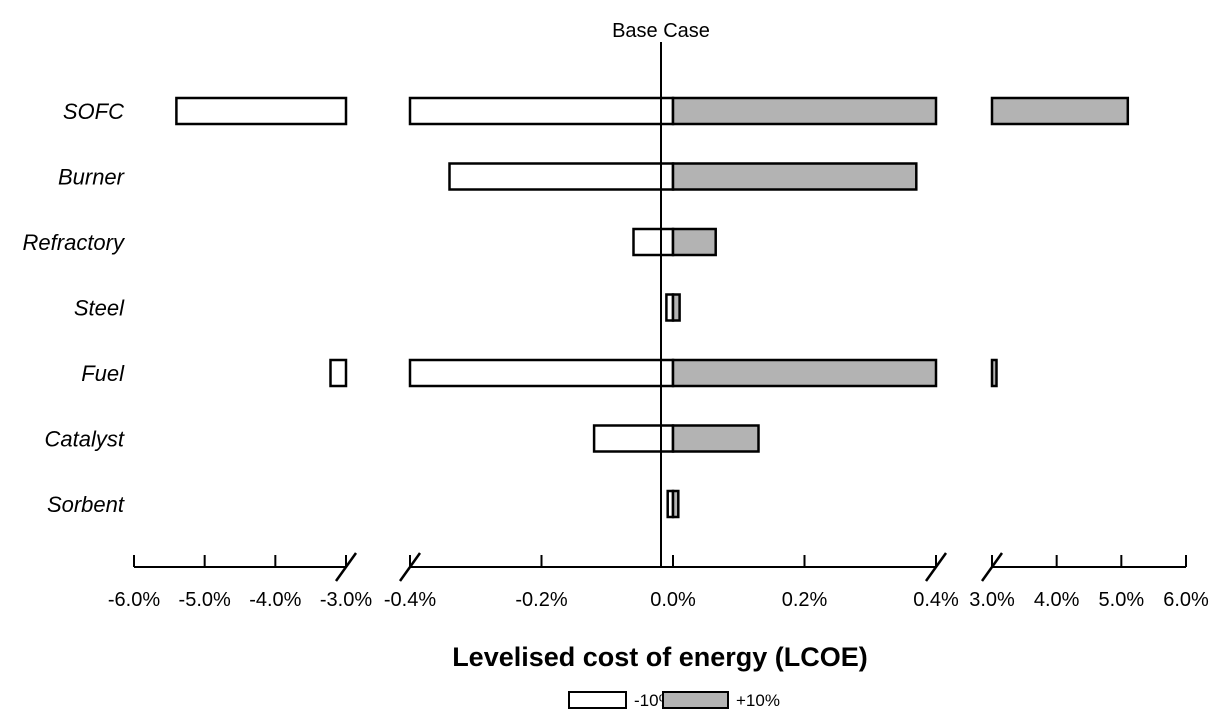  What do you see at coordinates (804, 373) in the screenshot?
I see `bar-fuel-plus10` at bounding box center [804, 373].